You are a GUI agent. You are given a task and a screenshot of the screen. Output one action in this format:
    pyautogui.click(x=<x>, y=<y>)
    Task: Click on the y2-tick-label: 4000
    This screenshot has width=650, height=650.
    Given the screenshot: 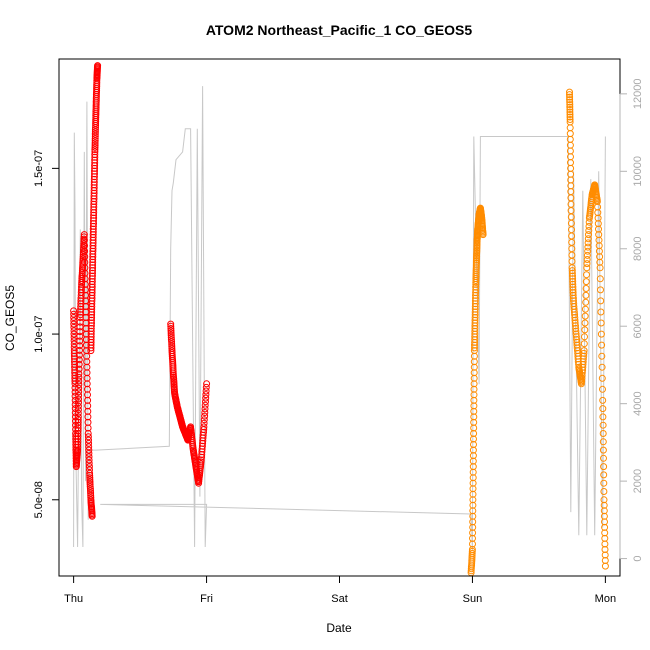 What is the action you would take?
    pyautogui.click(x=638, y=403)
    